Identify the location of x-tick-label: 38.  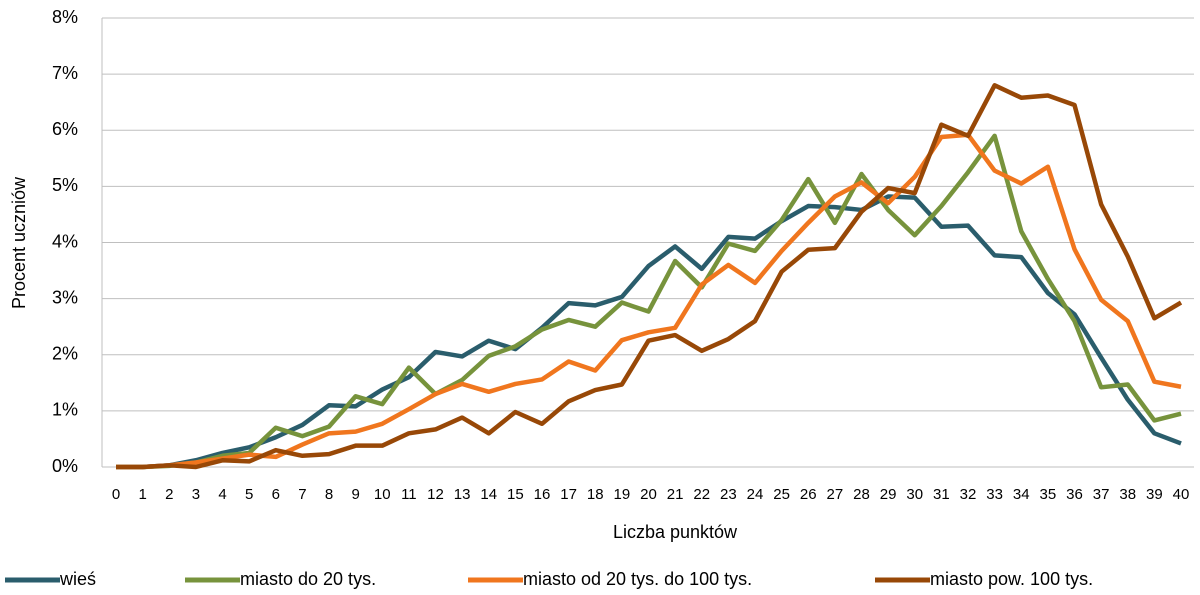
(1127, 494).